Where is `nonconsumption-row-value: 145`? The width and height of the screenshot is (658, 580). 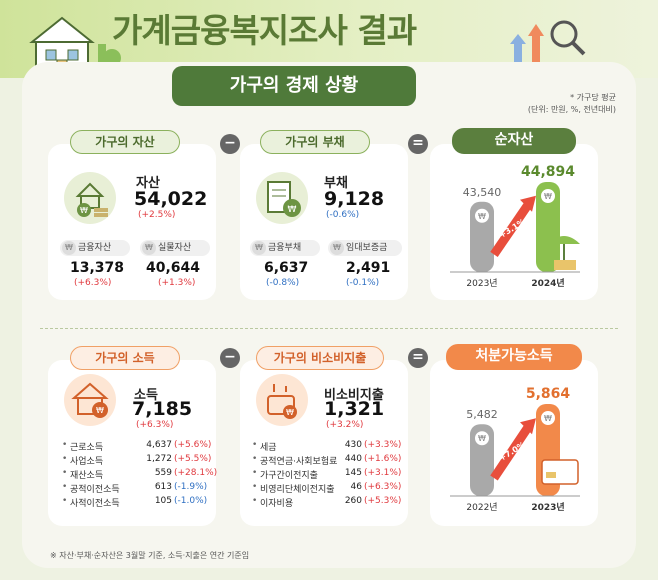 nonconsumption-row-value: 145 is located at coordinates (353, 473).